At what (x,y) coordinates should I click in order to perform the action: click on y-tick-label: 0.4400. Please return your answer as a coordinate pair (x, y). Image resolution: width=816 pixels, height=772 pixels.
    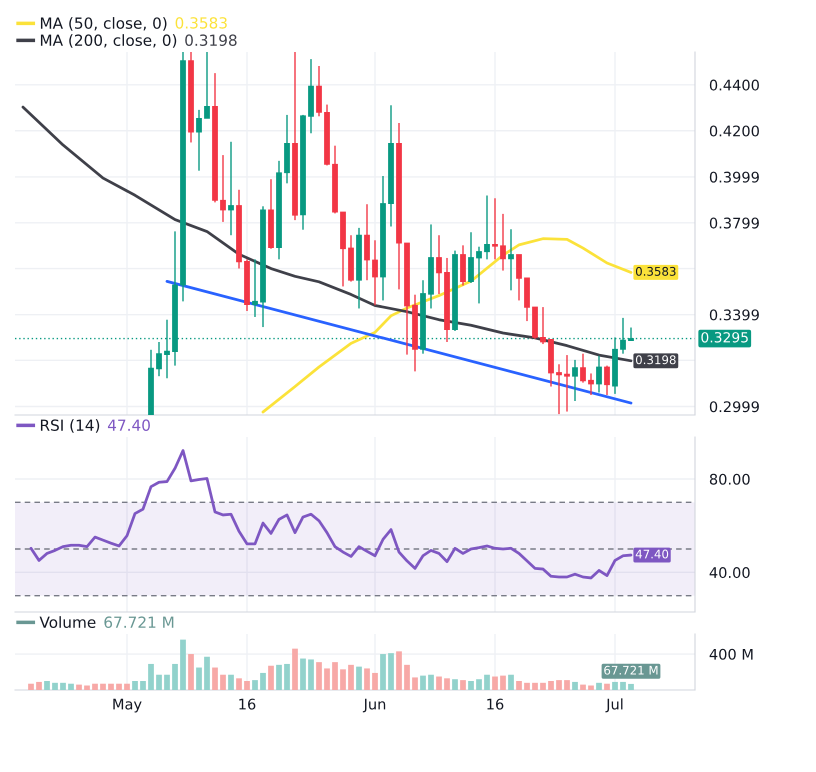
    Looking at the image, I should click on (734, 85).